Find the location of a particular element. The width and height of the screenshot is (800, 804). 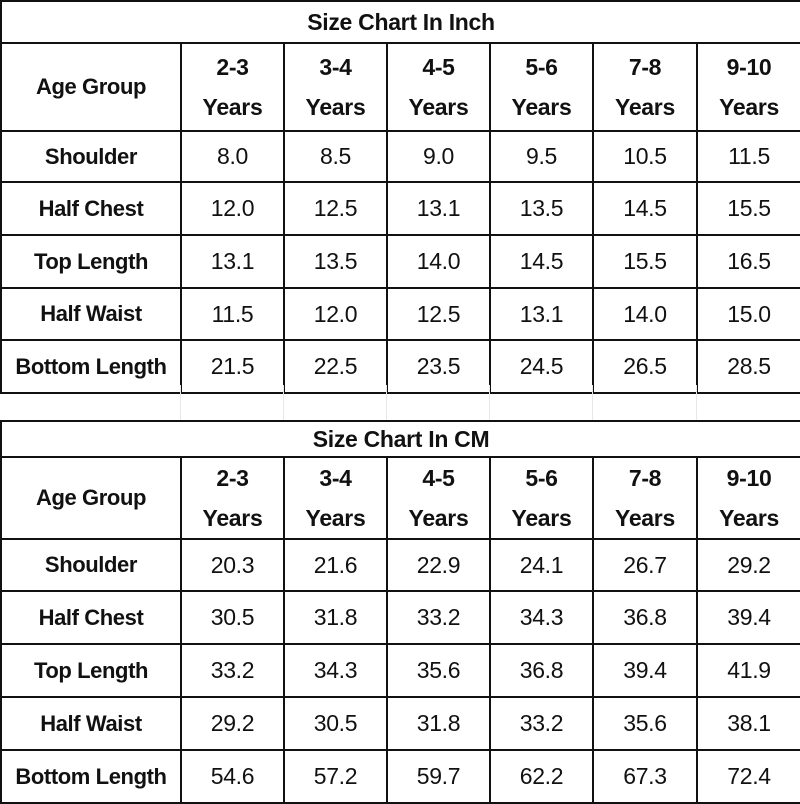

table-cell: 24.5 is located at coordinates (541, 366).